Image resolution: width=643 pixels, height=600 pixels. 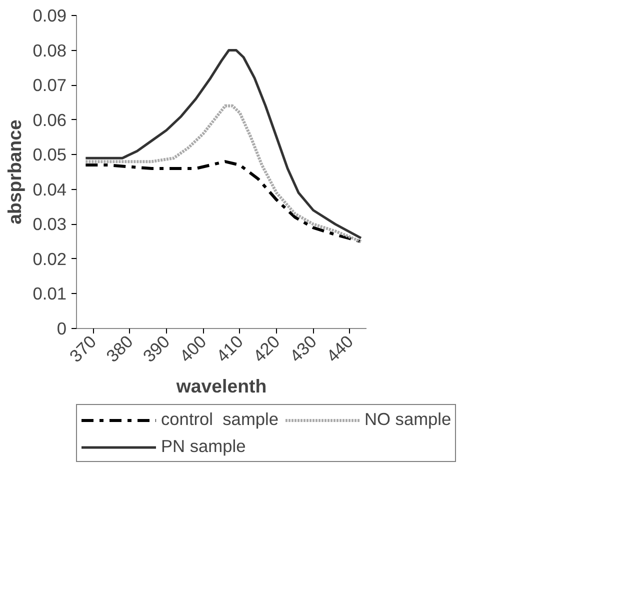 What do you see at coordinates (156, 348) in the screenshot?
I see `x-tick-label: 390` at bounding box center [156, 348].